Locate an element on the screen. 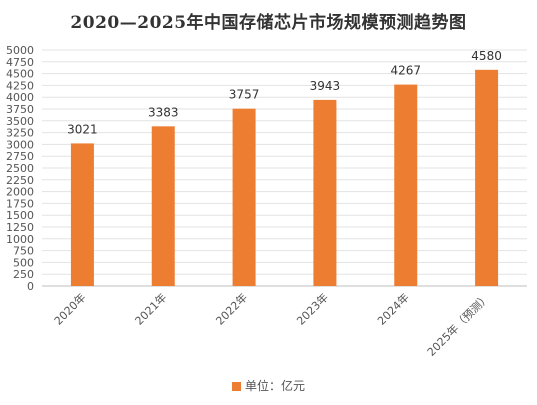  y-tick-label: 3750 is located at coordinates (20, 109).